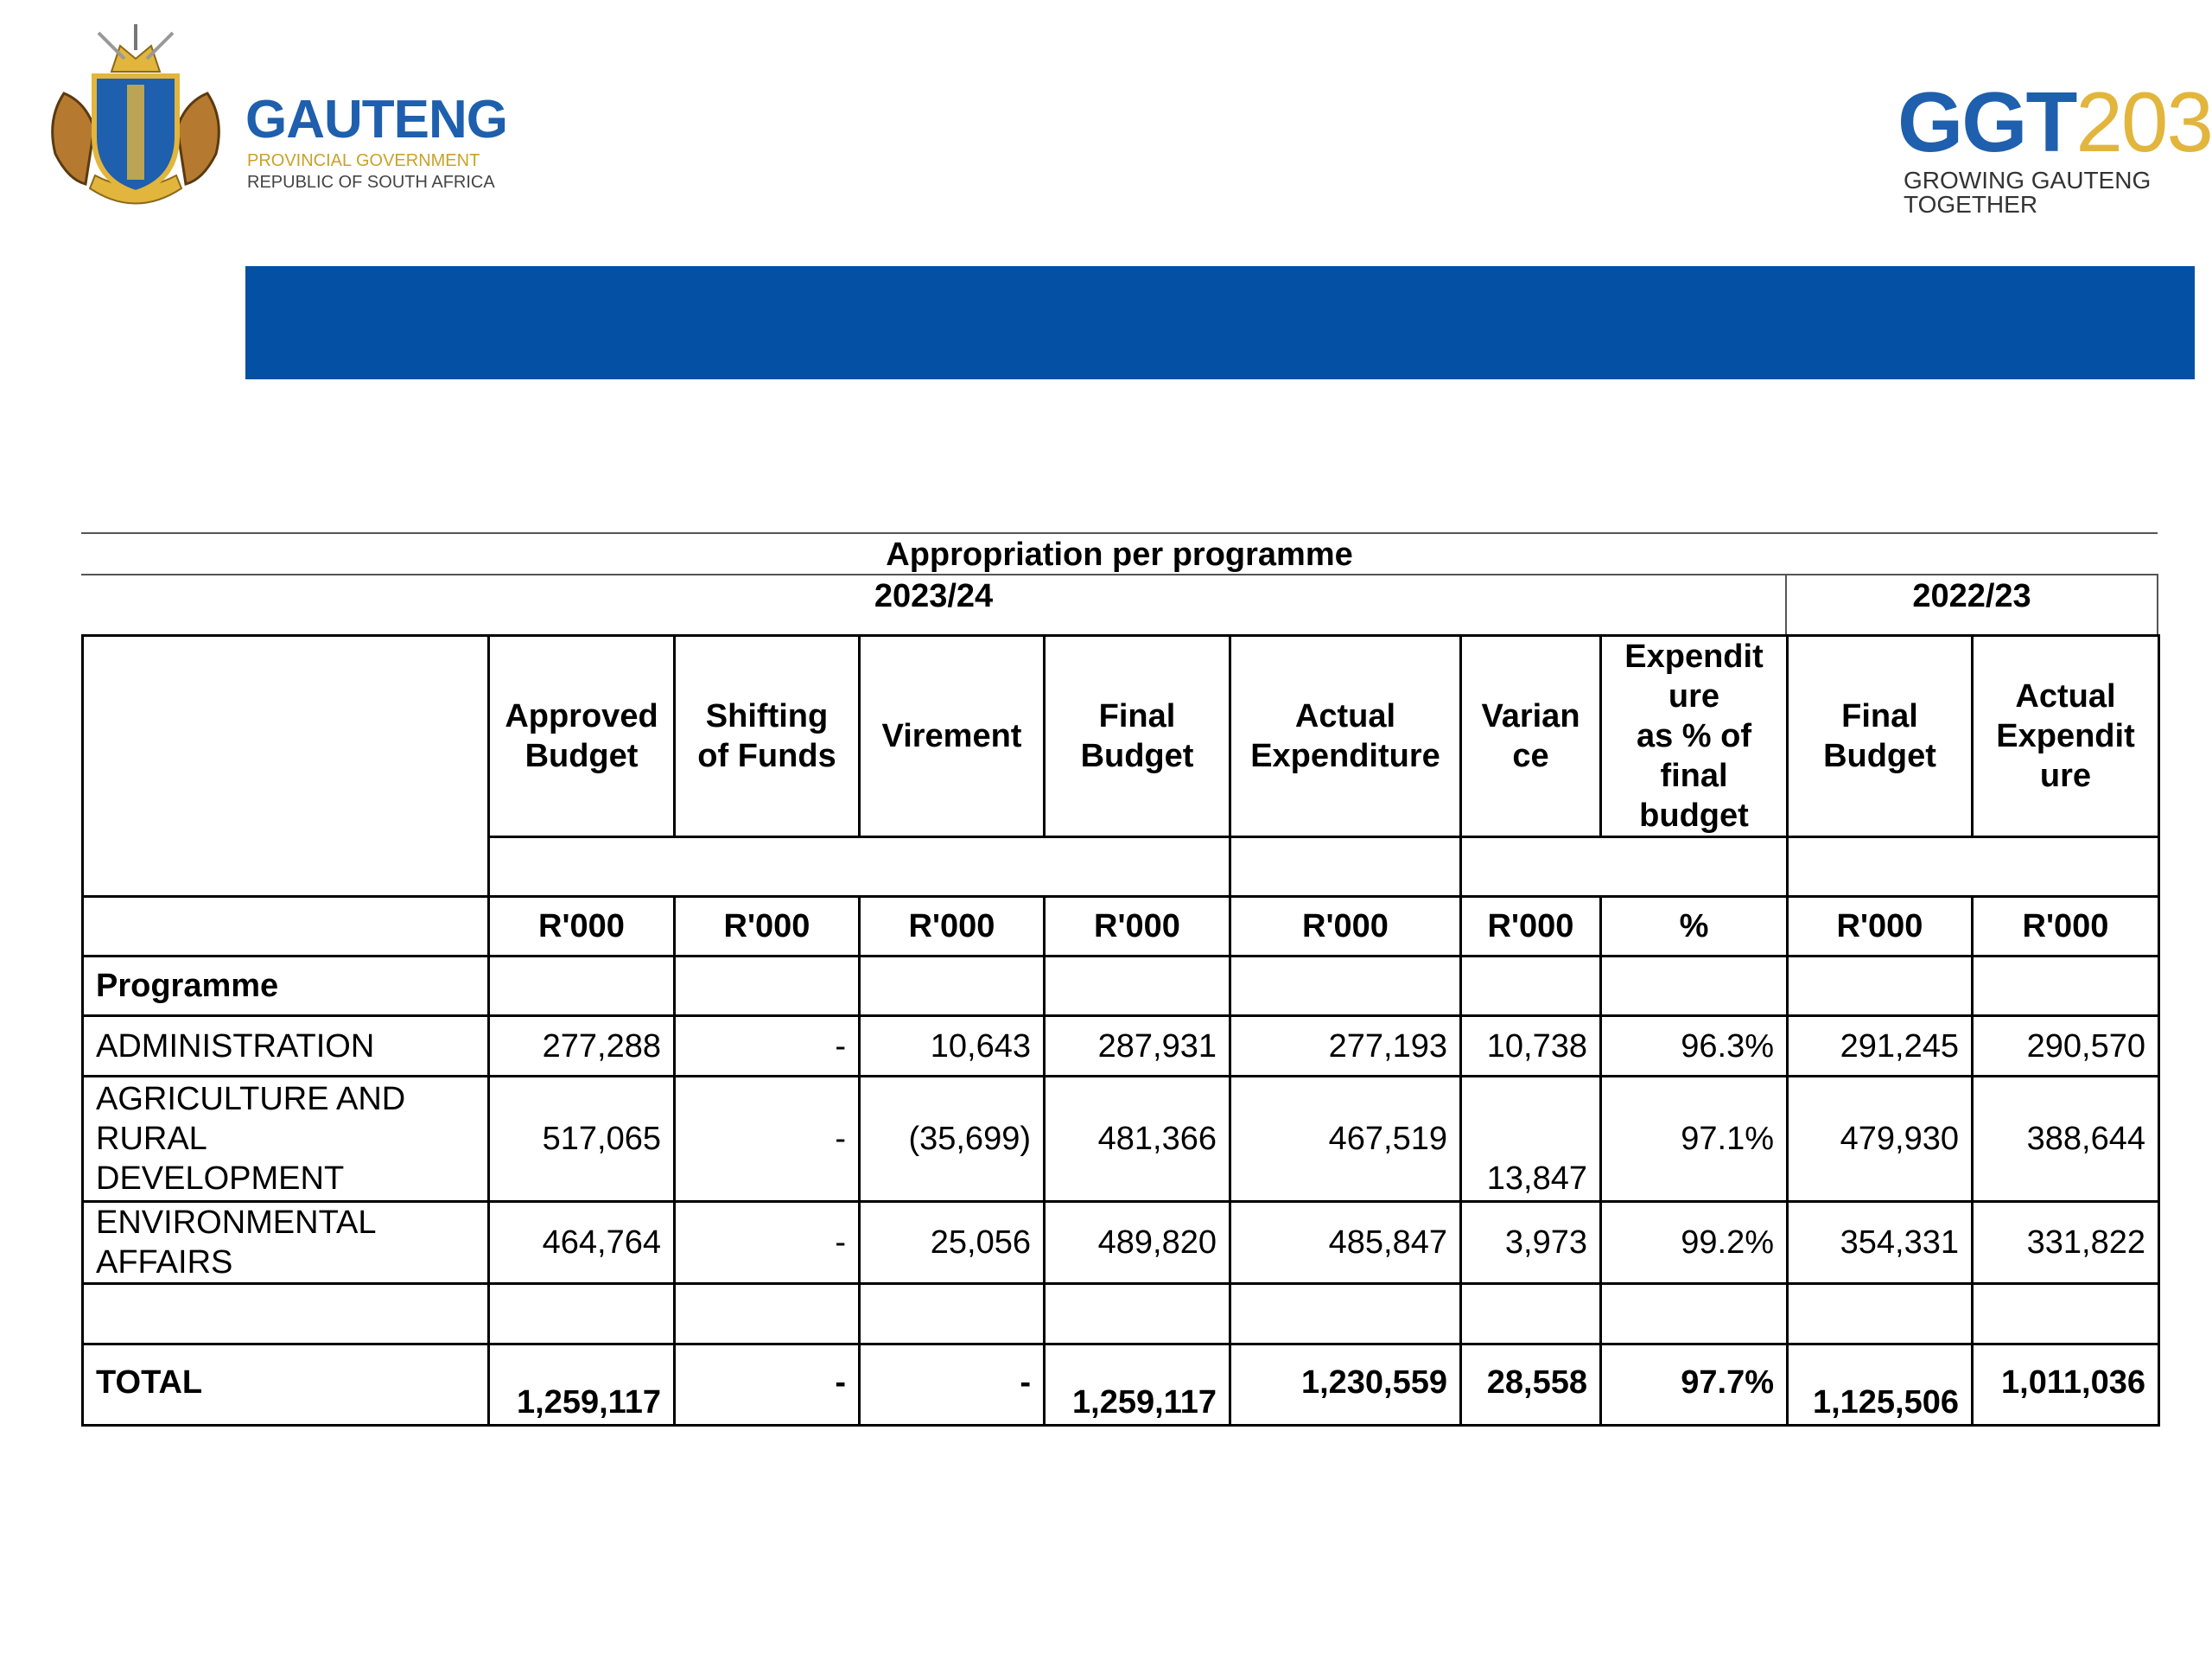  I want to click on header-line: as % of, so click(1694, 736).